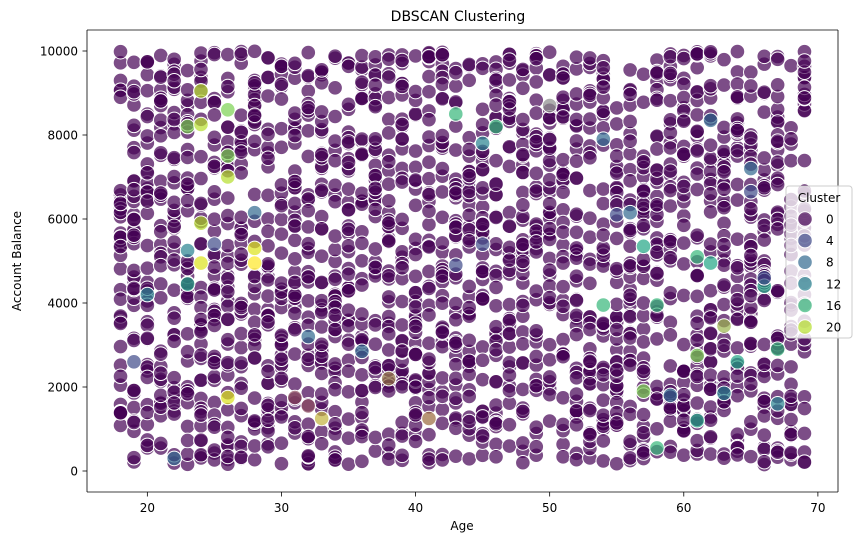 This screenshot has width=868, height=545. I want to click on legend-label: 12, so click(833, 284).